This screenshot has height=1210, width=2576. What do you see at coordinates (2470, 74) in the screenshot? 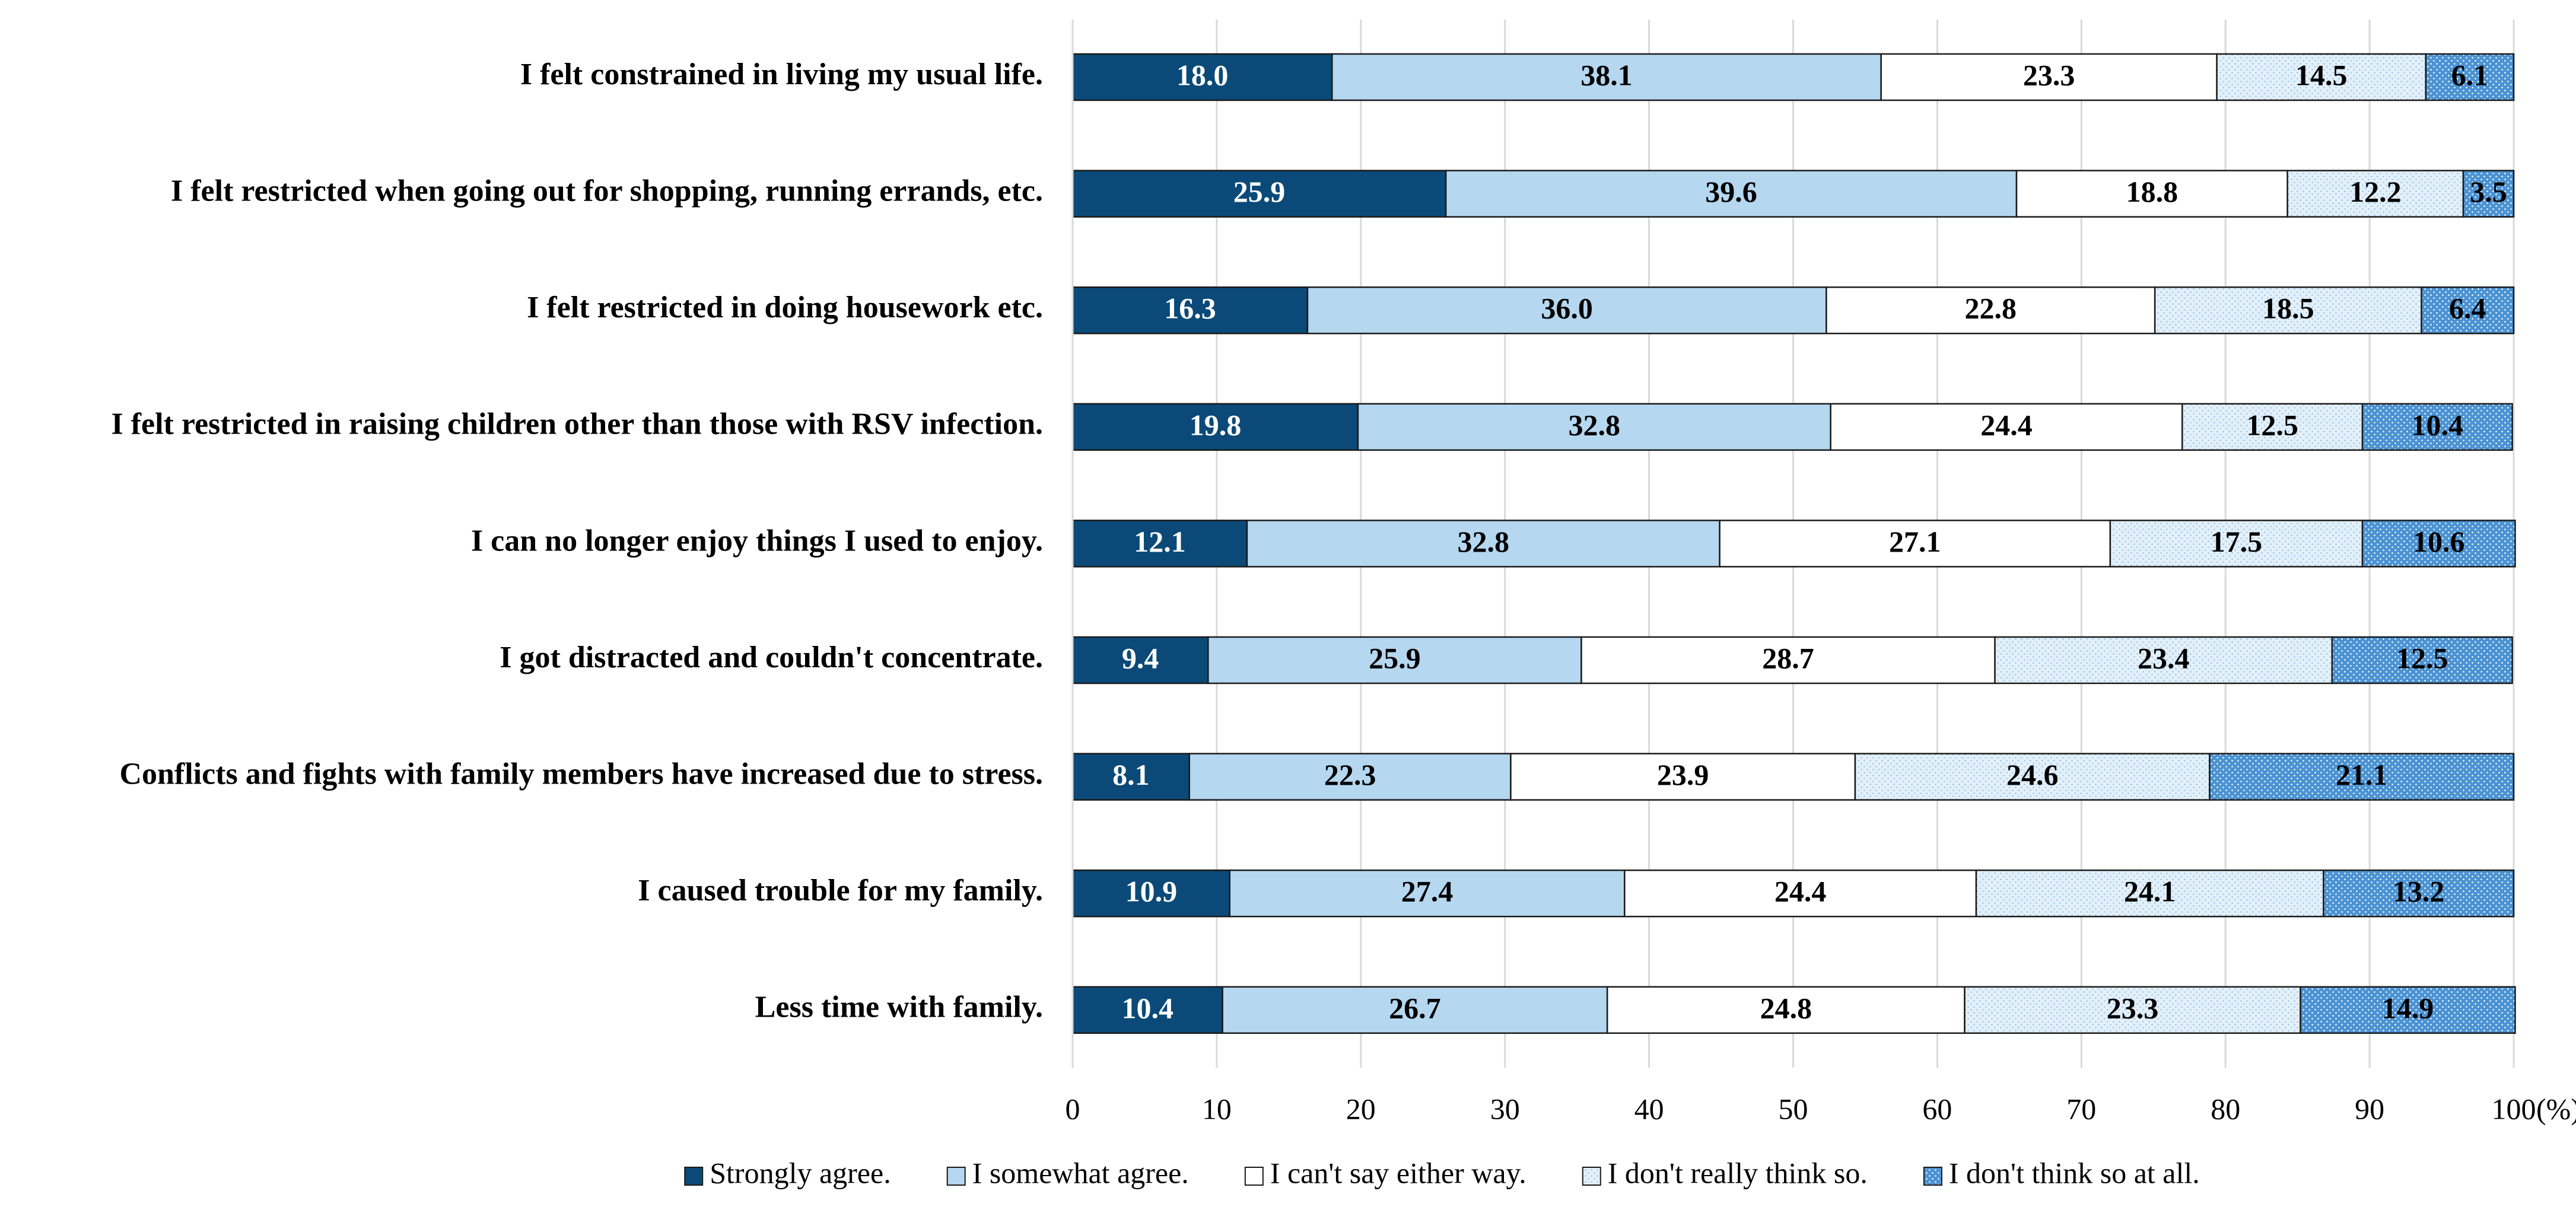
I see `data-label: 6.1` at bounding box center [2470, 74].